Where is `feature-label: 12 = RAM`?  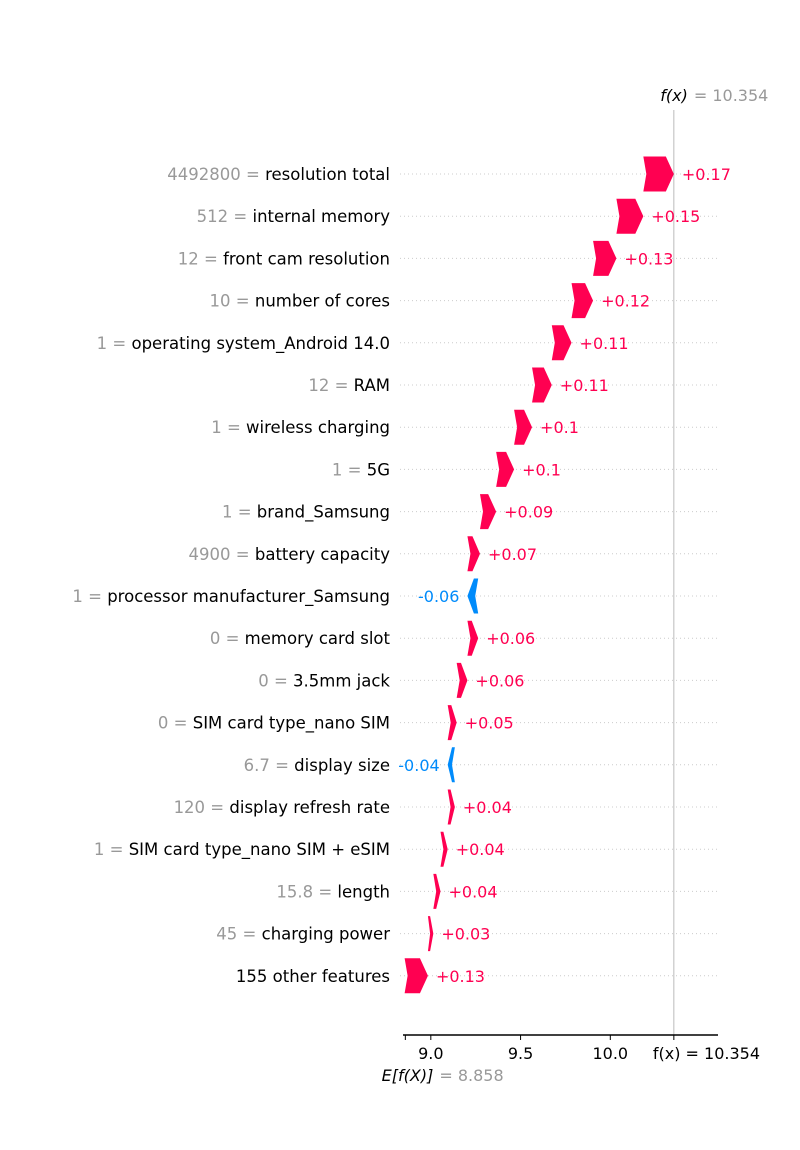 feature-label: 12 = RAM is located at coordinates (349, 385).